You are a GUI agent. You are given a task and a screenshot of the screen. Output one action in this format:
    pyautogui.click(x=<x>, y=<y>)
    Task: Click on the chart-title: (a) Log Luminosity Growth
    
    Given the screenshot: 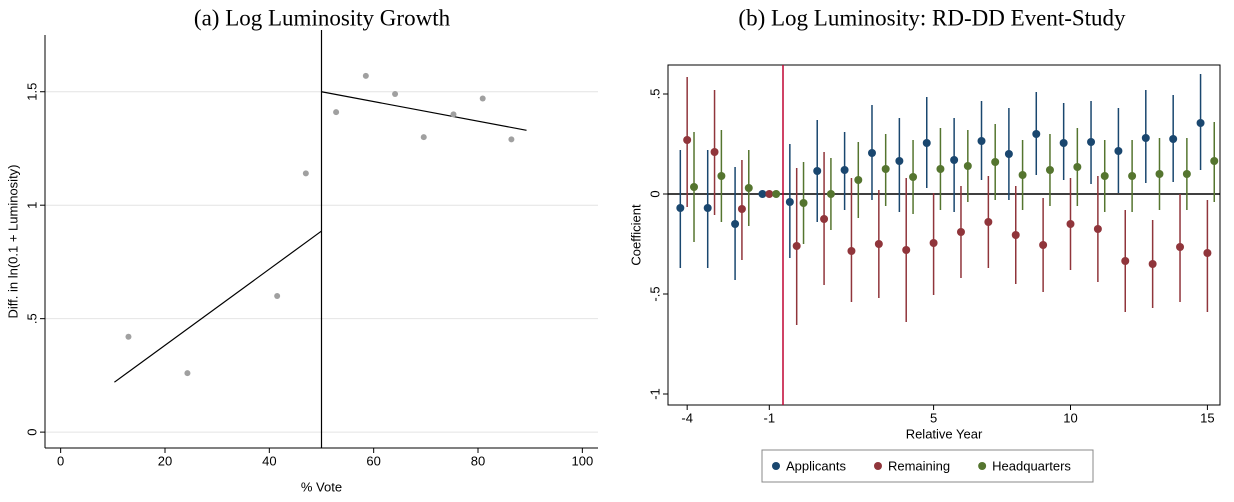 What is the action you would take?
    pyautogui.click(x=322, y=17)
    